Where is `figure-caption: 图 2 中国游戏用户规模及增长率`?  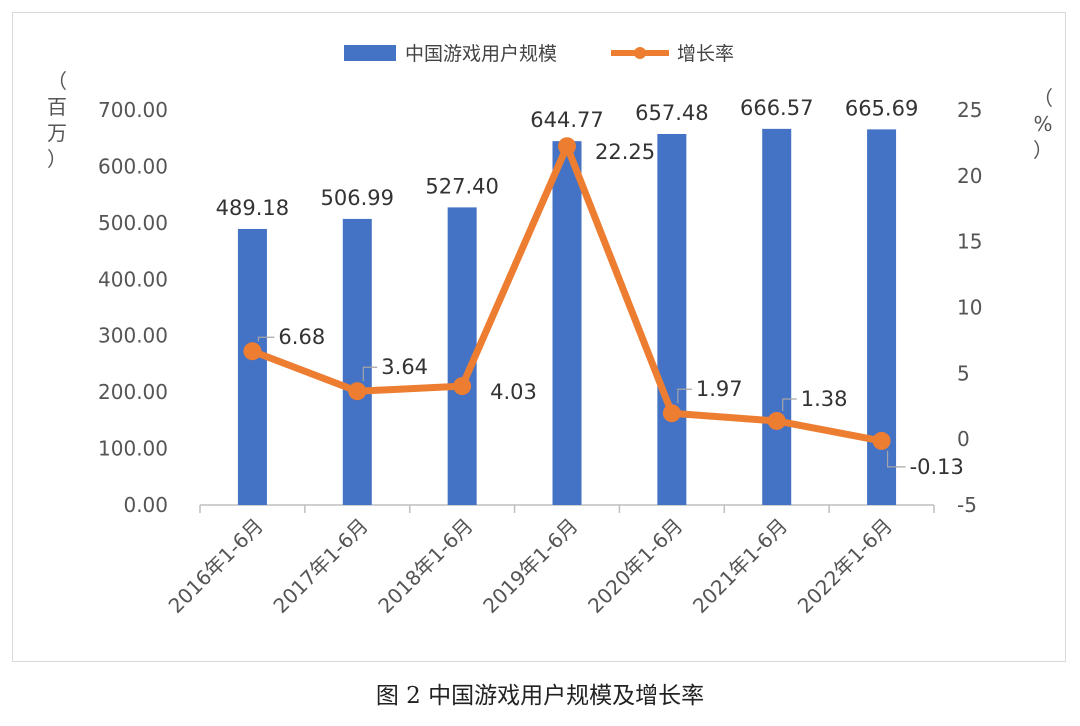 figure-caption: 图 2 中国游戏用户规模及增长率 is located at coordinates (540, 696).